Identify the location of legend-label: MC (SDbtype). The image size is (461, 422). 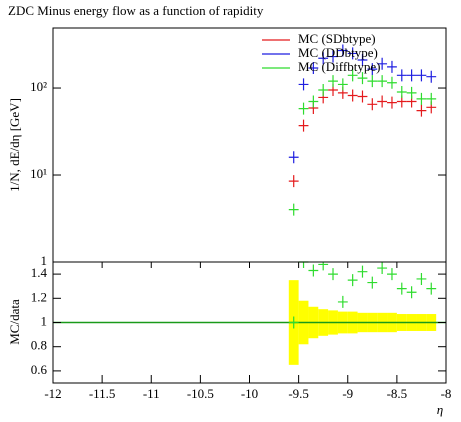
(337, 38).